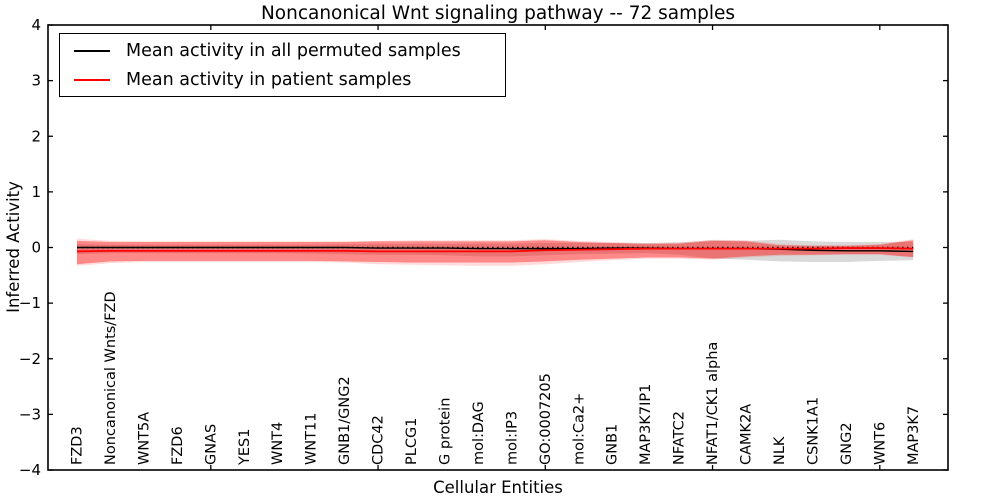 This screenshot has height=500, width=1000. I want to click on entity-label: mol:DAG, so click(479, 433).